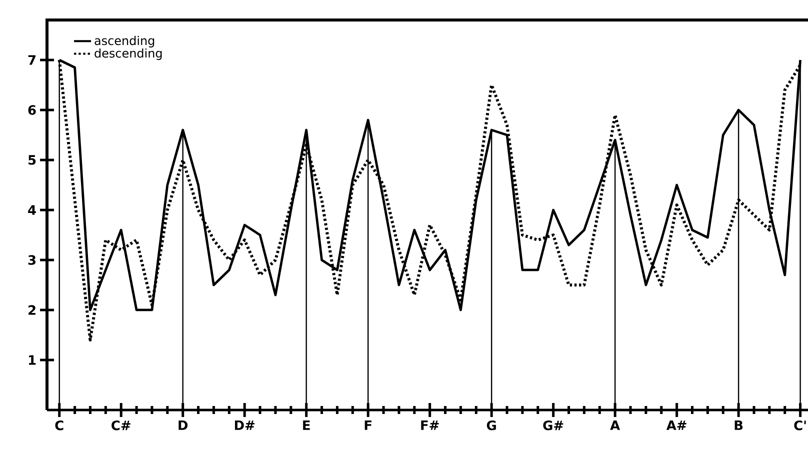 The image size is (808, 462). What do you see at coordinates (244, 425) in the screenshot?
I see `x-tick-label: D#` at bounding box center [244, 425].